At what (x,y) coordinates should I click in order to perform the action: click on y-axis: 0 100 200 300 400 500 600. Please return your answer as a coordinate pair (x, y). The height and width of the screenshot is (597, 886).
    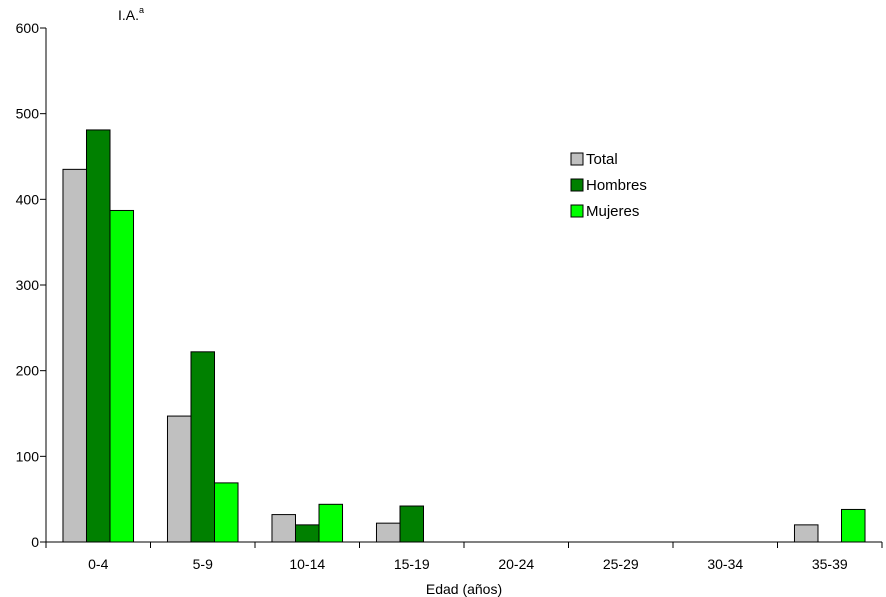
    Looking at the image, I should click on (31, 285).